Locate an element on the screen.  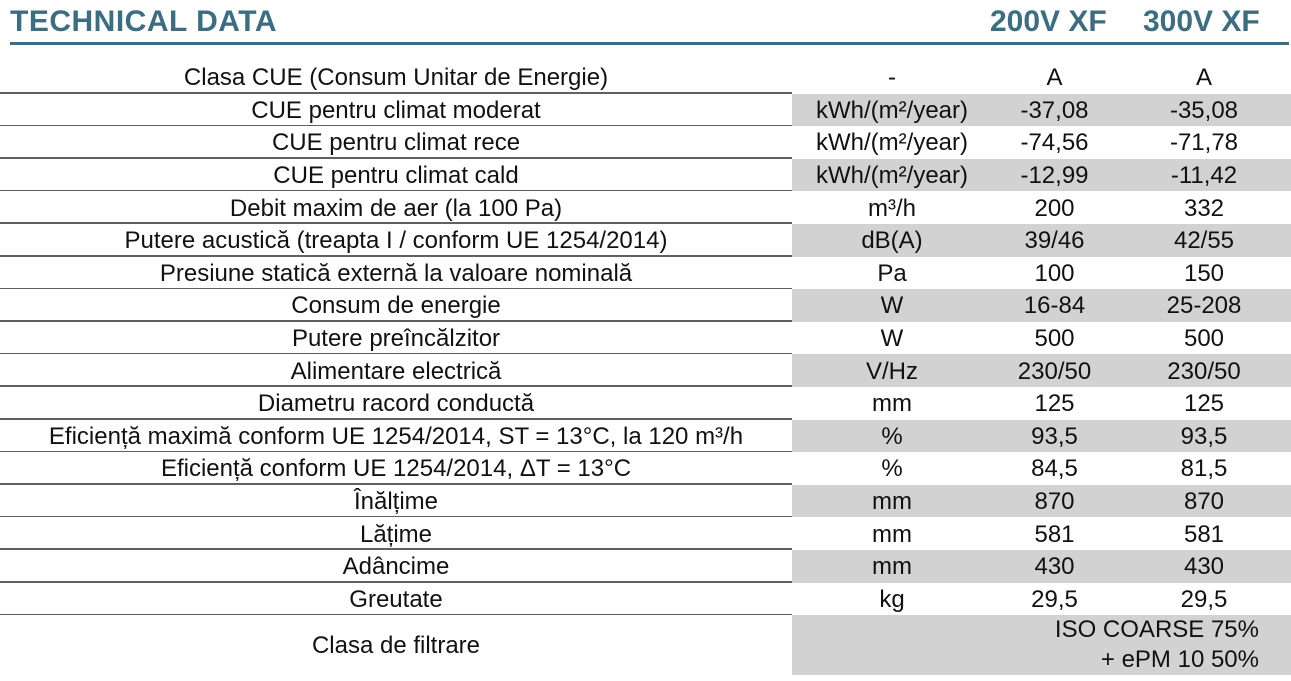
row-label: Putere preîncălzitor is located at coordinates (396, 339).